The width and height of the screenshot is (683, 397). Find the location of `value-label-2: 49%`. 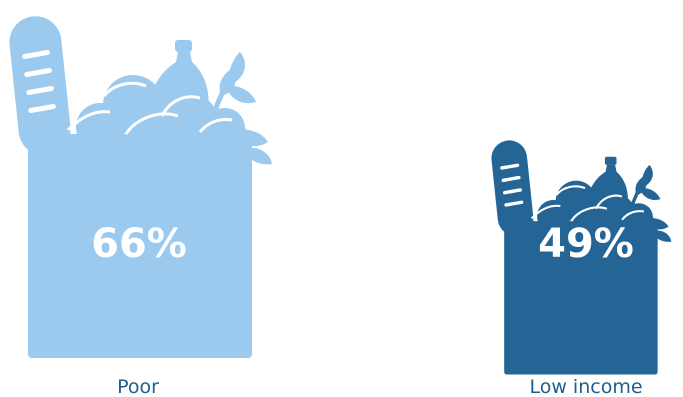

value-label-2: 49% is located at coordinates (586, 244).